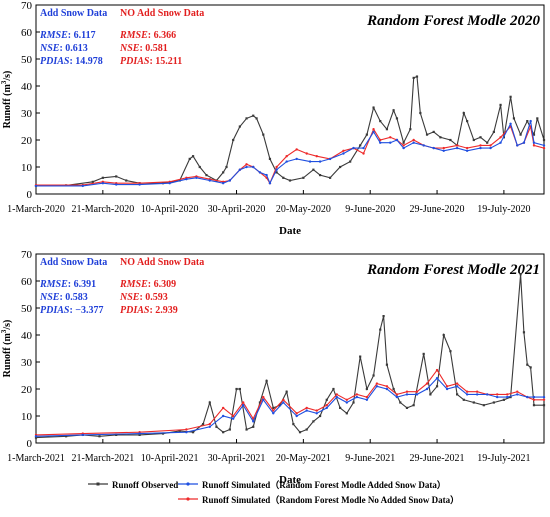  What do you see at coordinates (27, 168) in the screenshot?
I see `y-tick-label: 10` at bounding box center [27, 168].